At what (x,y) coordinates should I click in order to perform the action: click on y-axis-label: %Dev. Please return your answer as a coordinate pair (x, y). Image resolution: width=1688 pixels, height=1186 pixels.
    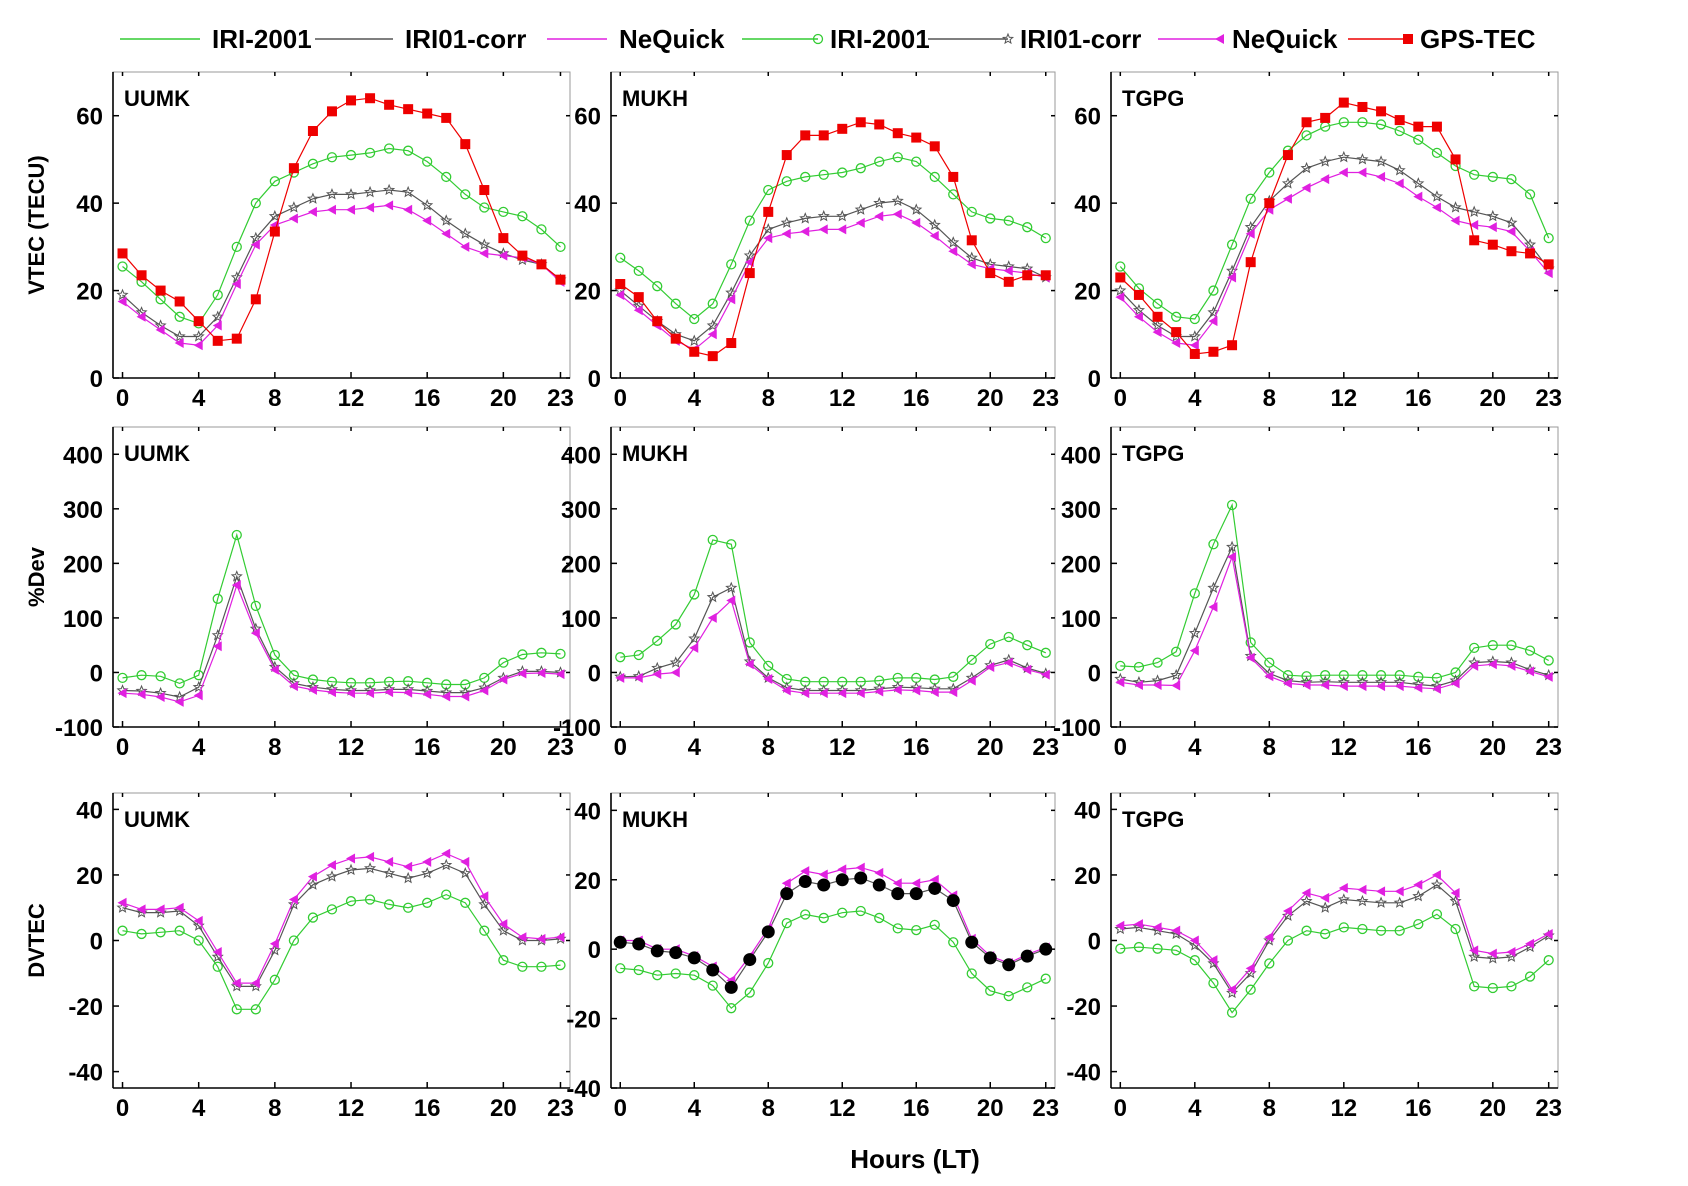
    Looking at the image, I should click on (36, 576).